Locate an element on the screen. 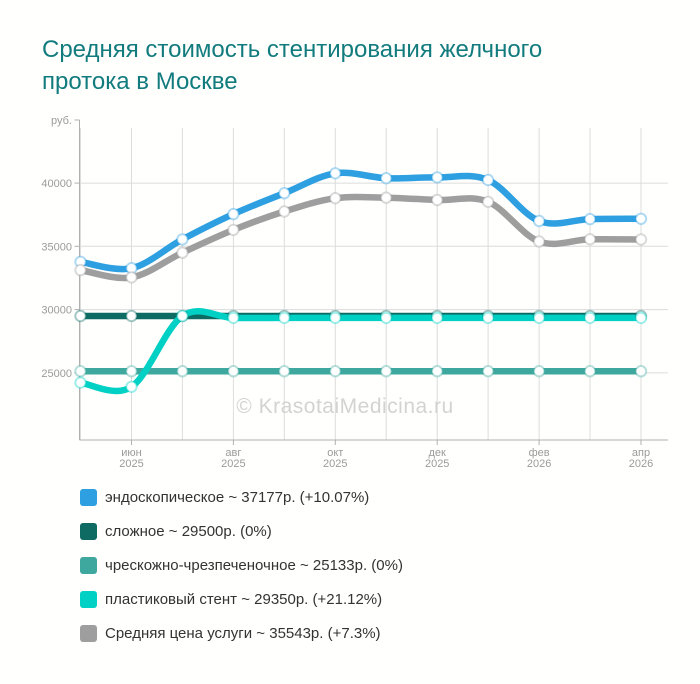 This screenshot has width=700, height=684. legend-label: сложное ~ 29500р. (0%) is located at coordinates (188, 531).